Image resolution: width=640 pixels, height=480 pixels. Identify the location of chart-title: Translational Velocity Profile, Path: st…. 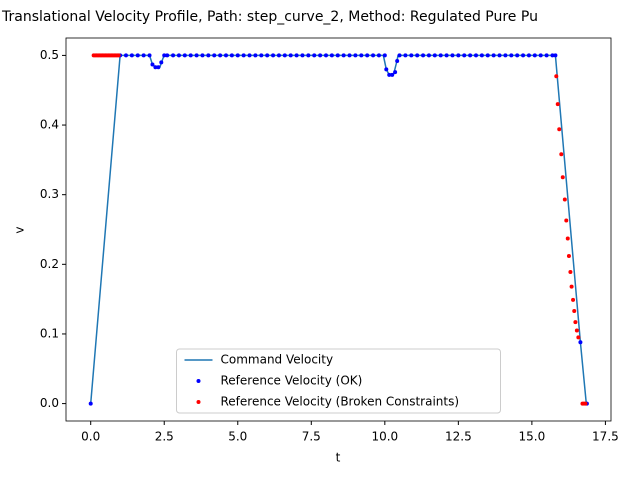
(269, 17).